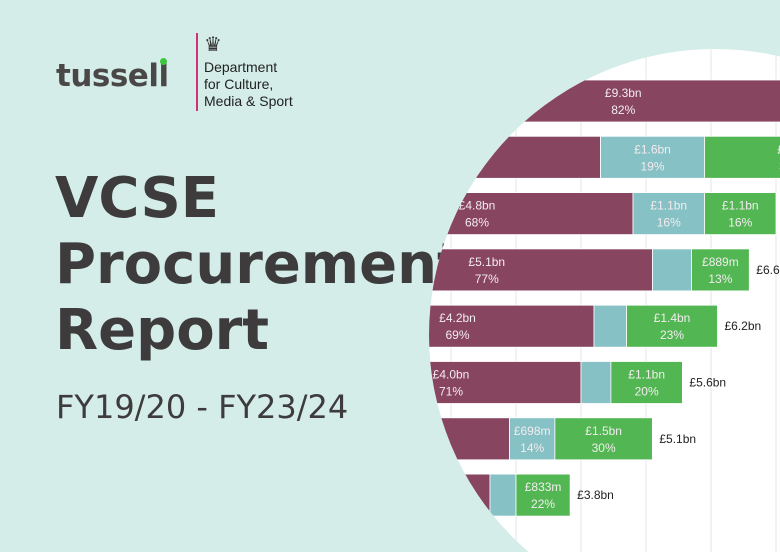  What do you see at coordinates (477, 223) in the screenshot?
I see `segment-percent-label: 68%` at bounding box center [477, 223].